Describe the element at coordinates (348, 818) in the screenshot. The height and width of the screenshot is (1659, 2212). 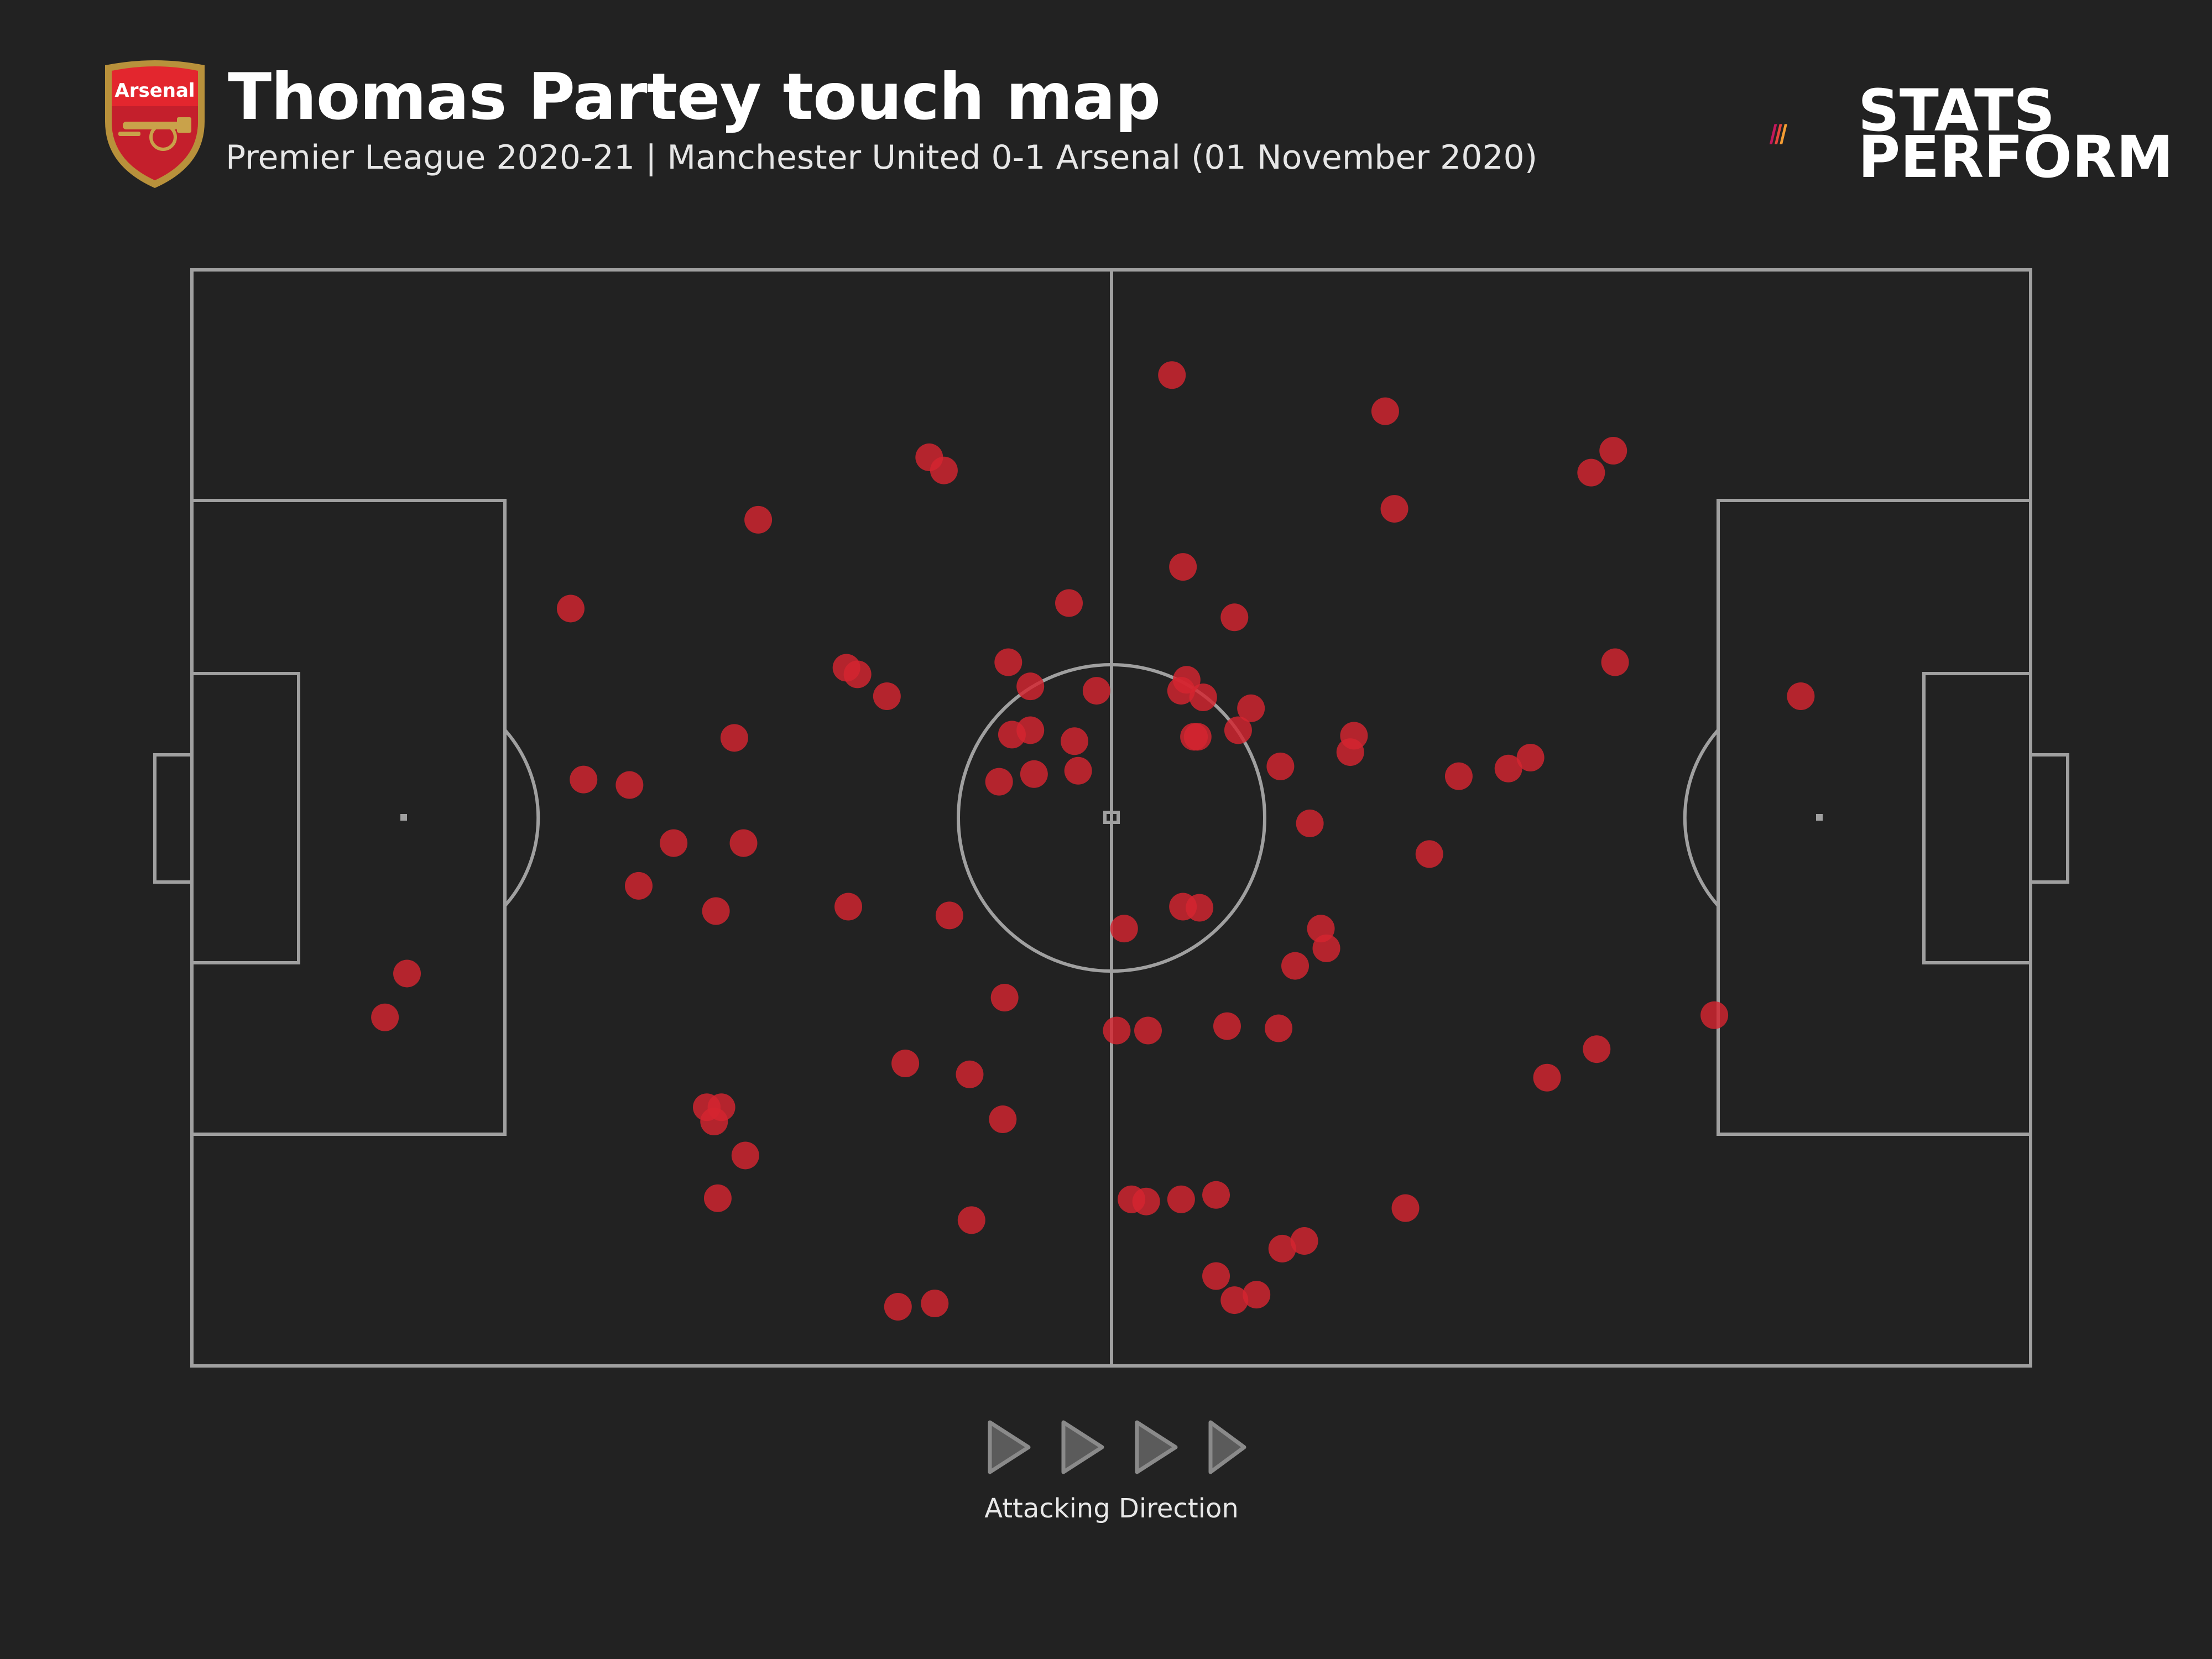
I see `left-penalty-area` at that location.